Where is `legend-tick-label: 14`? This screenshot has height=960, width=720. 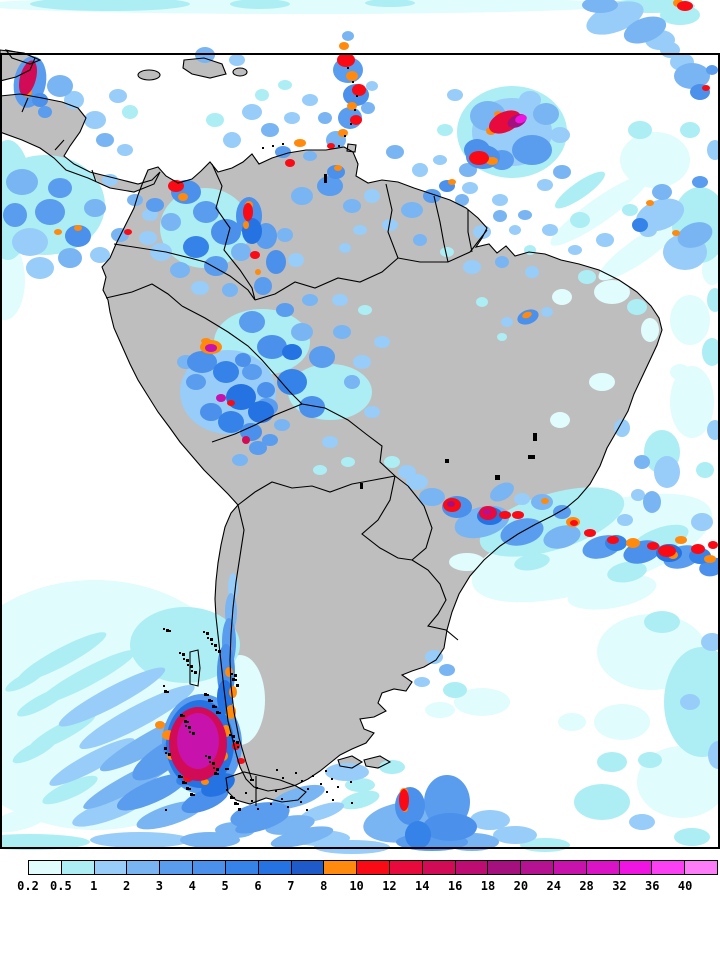 legend-tick-label: 14 is located at coordinates (422, 886).